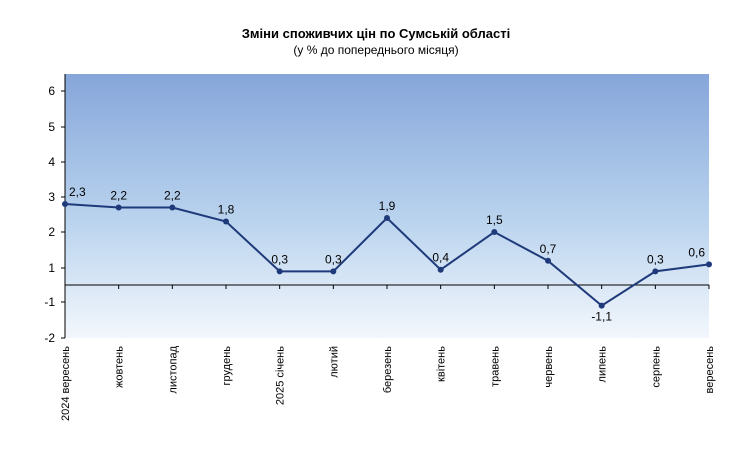  I want to click on y-tick-label: 5, so click(51, 127).